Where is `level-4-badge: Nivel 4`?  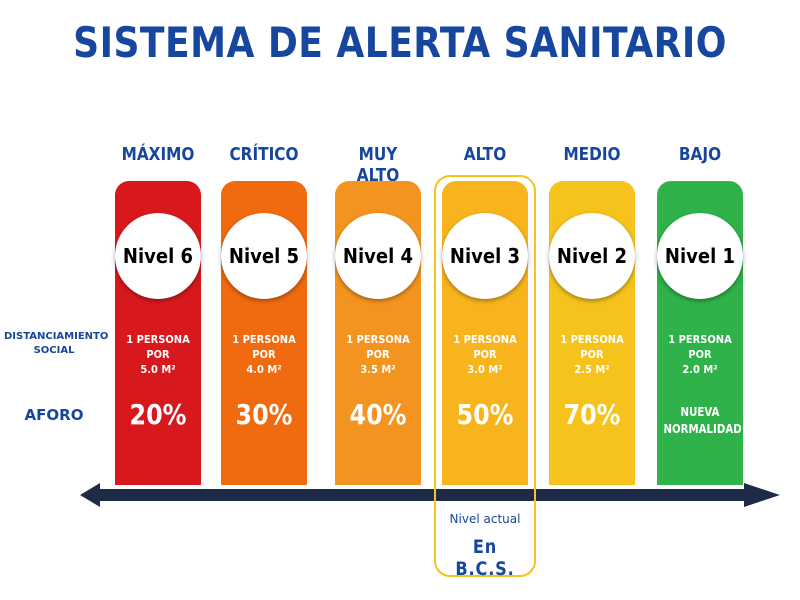 level-4-badge: Nivel 4 is located at coordinates (378, 256).